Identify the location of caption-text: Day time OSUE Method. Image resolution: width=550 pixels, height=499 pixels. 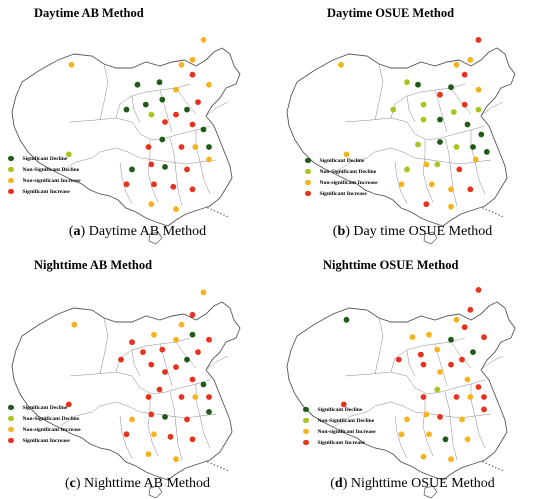
(423, 231).